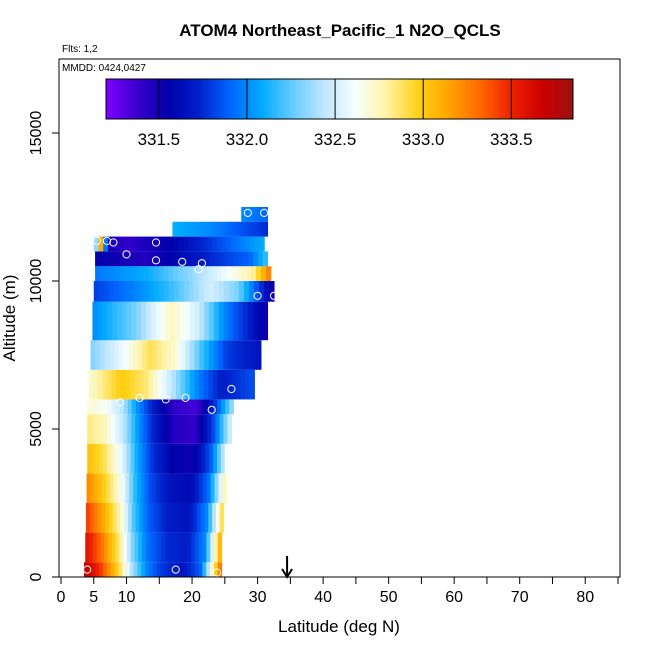 This screenshot has height=650, width=650. Describe the element at coordinates (258, 597) in the screenshot. I see `x-tick-label: 30` at that location.